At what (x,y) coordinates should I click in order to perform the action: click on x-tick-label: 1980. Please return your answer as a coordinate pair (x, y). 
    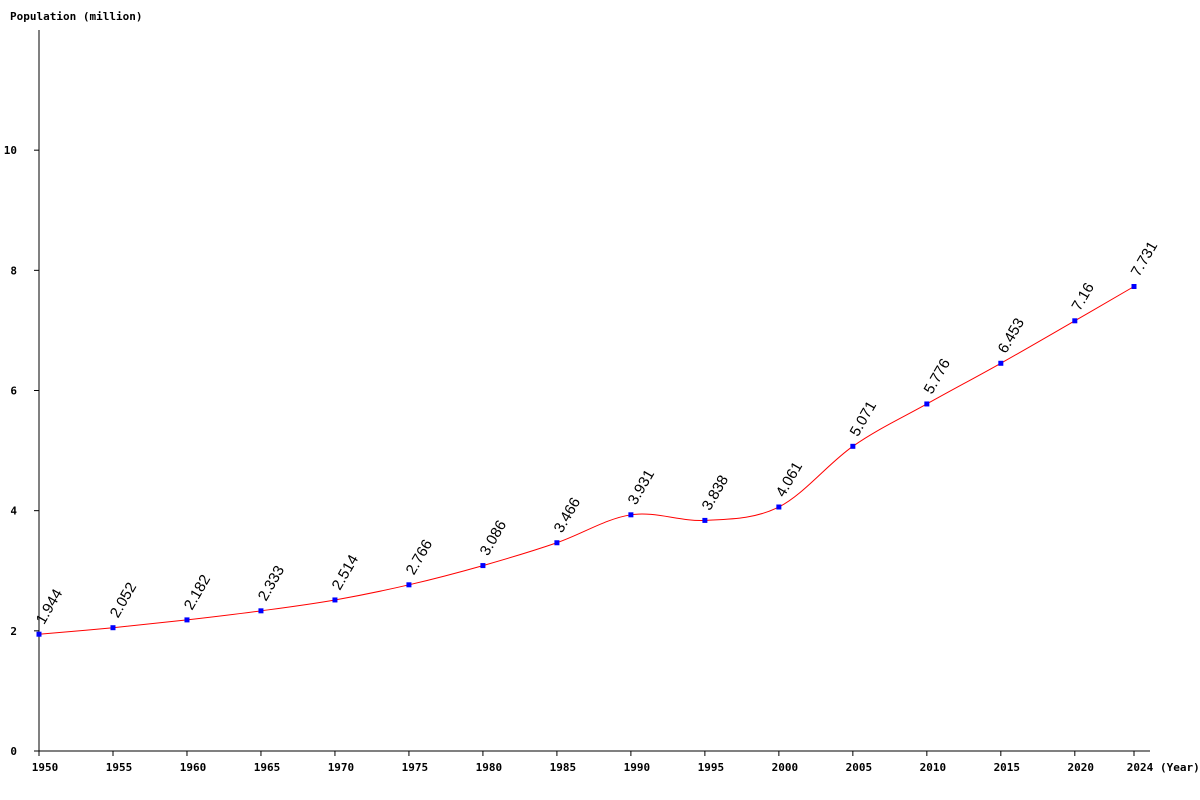
    Looking at the image, I should click on (489, 767).